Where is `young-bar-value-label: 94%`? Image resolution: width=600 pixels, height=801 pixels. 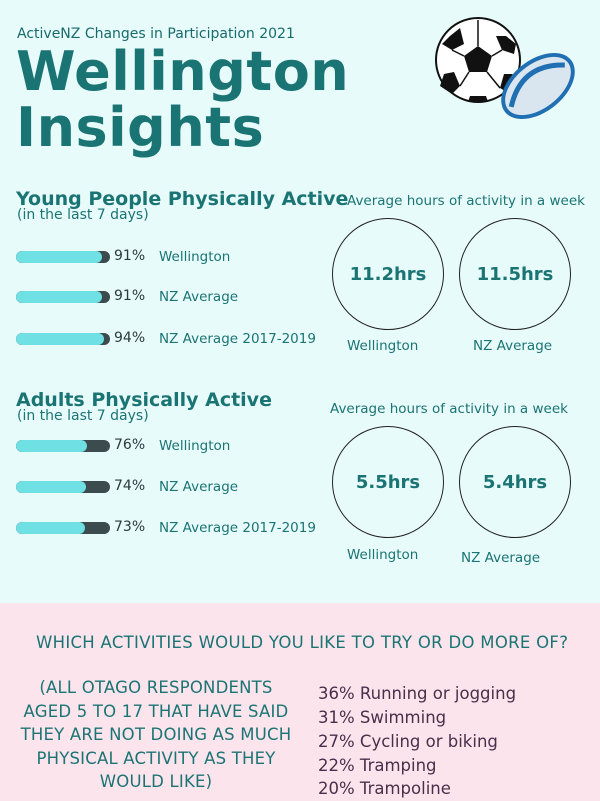
young-bar-value-label: 94% is located at coordinates (130, 338).